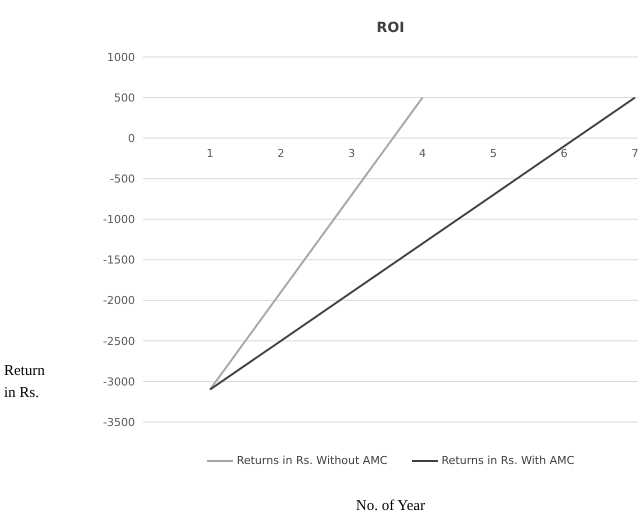 This screenshot has height=527, width=642. Describe the element at coordinates (121, 57) in the screenshot. I see `y-tick-label: 1000` at that location.